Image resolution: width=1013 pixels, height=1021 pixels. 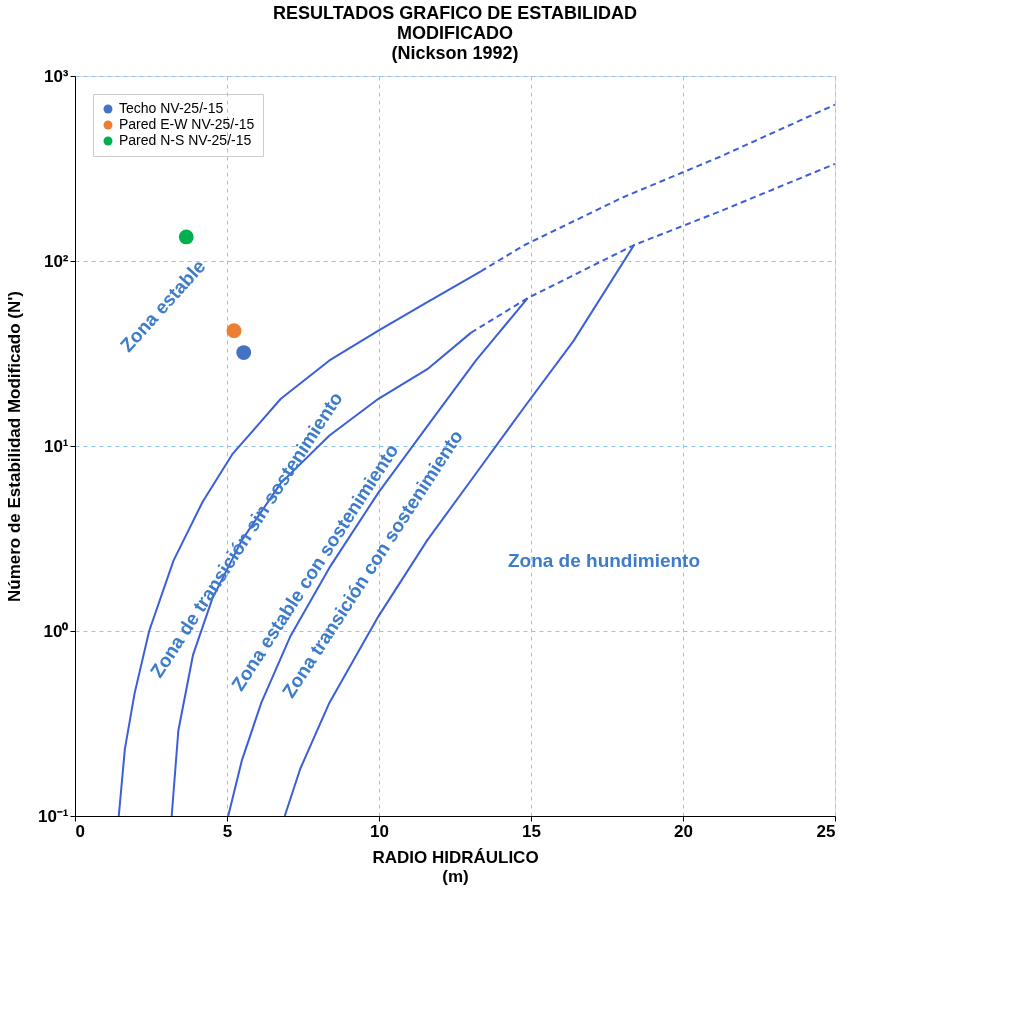 I want to click on y-tick-label: 10⁻¹, so click(x=53, y=816).